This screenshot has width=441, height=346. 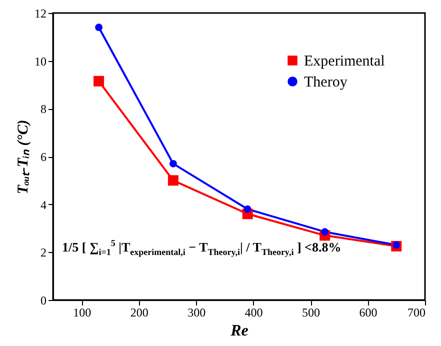 What do you see at coordinates (40, 13) in the screenshot?
I see `y-tick-label: 12` at bounding box center [40, 13].